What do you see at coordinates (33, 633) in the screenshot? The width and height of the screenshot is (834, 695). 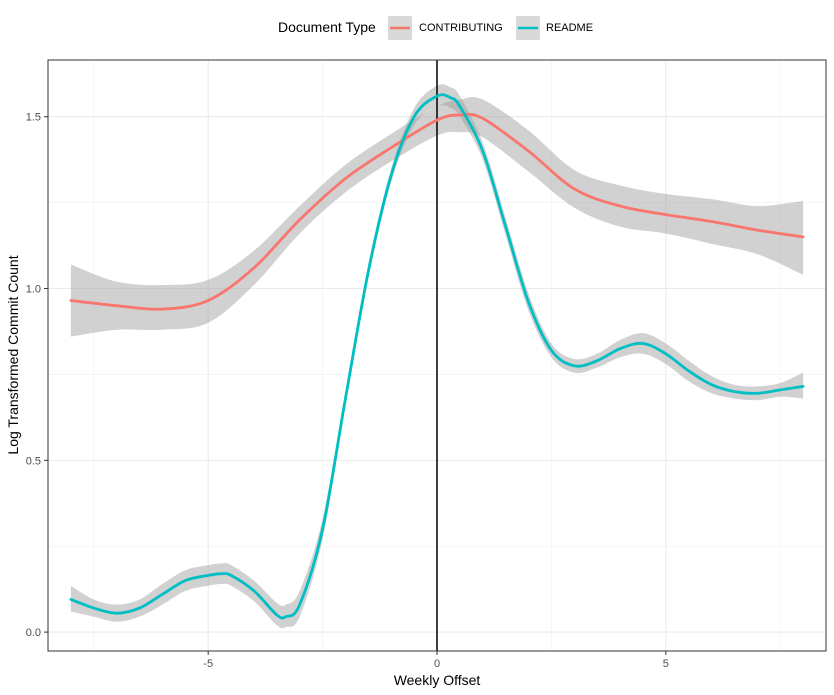 I see `y-tick-label-0: 0.0` at bounding box center [33, 633].